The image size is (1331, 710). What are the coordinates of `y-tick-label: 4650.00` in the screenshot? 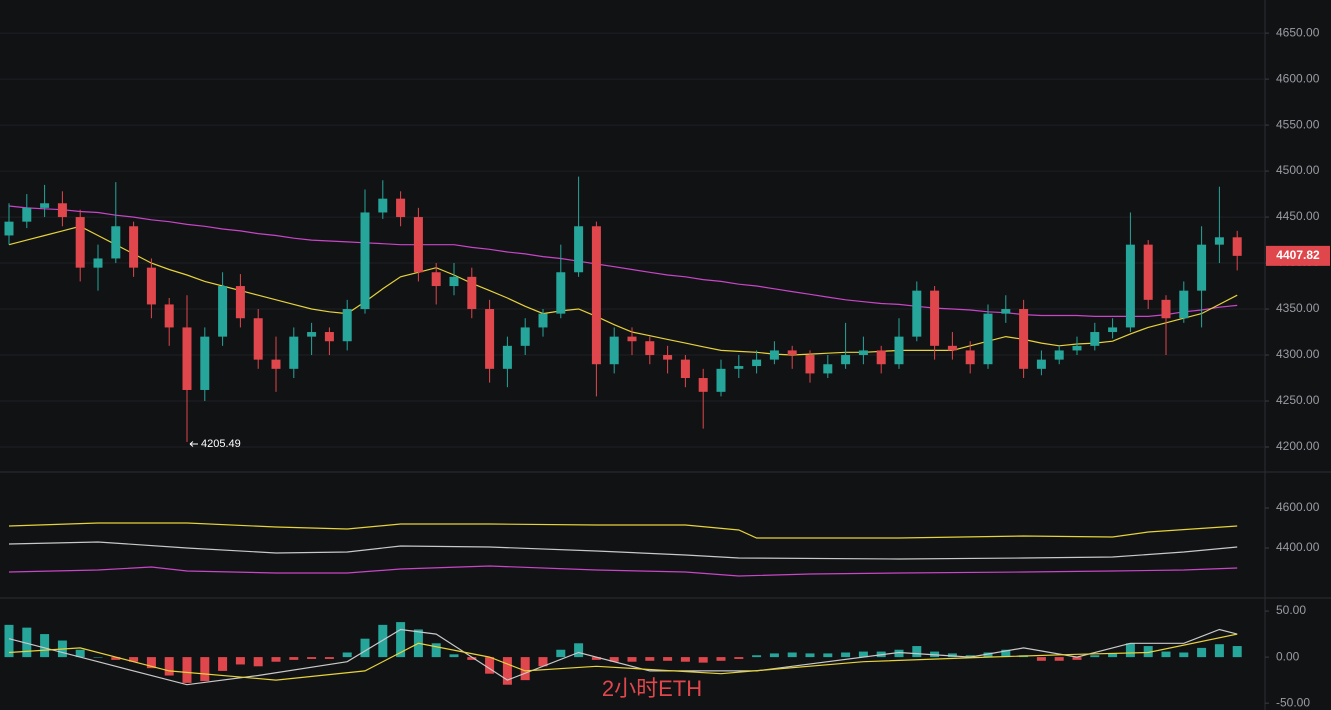 It's located at (1298, 32).